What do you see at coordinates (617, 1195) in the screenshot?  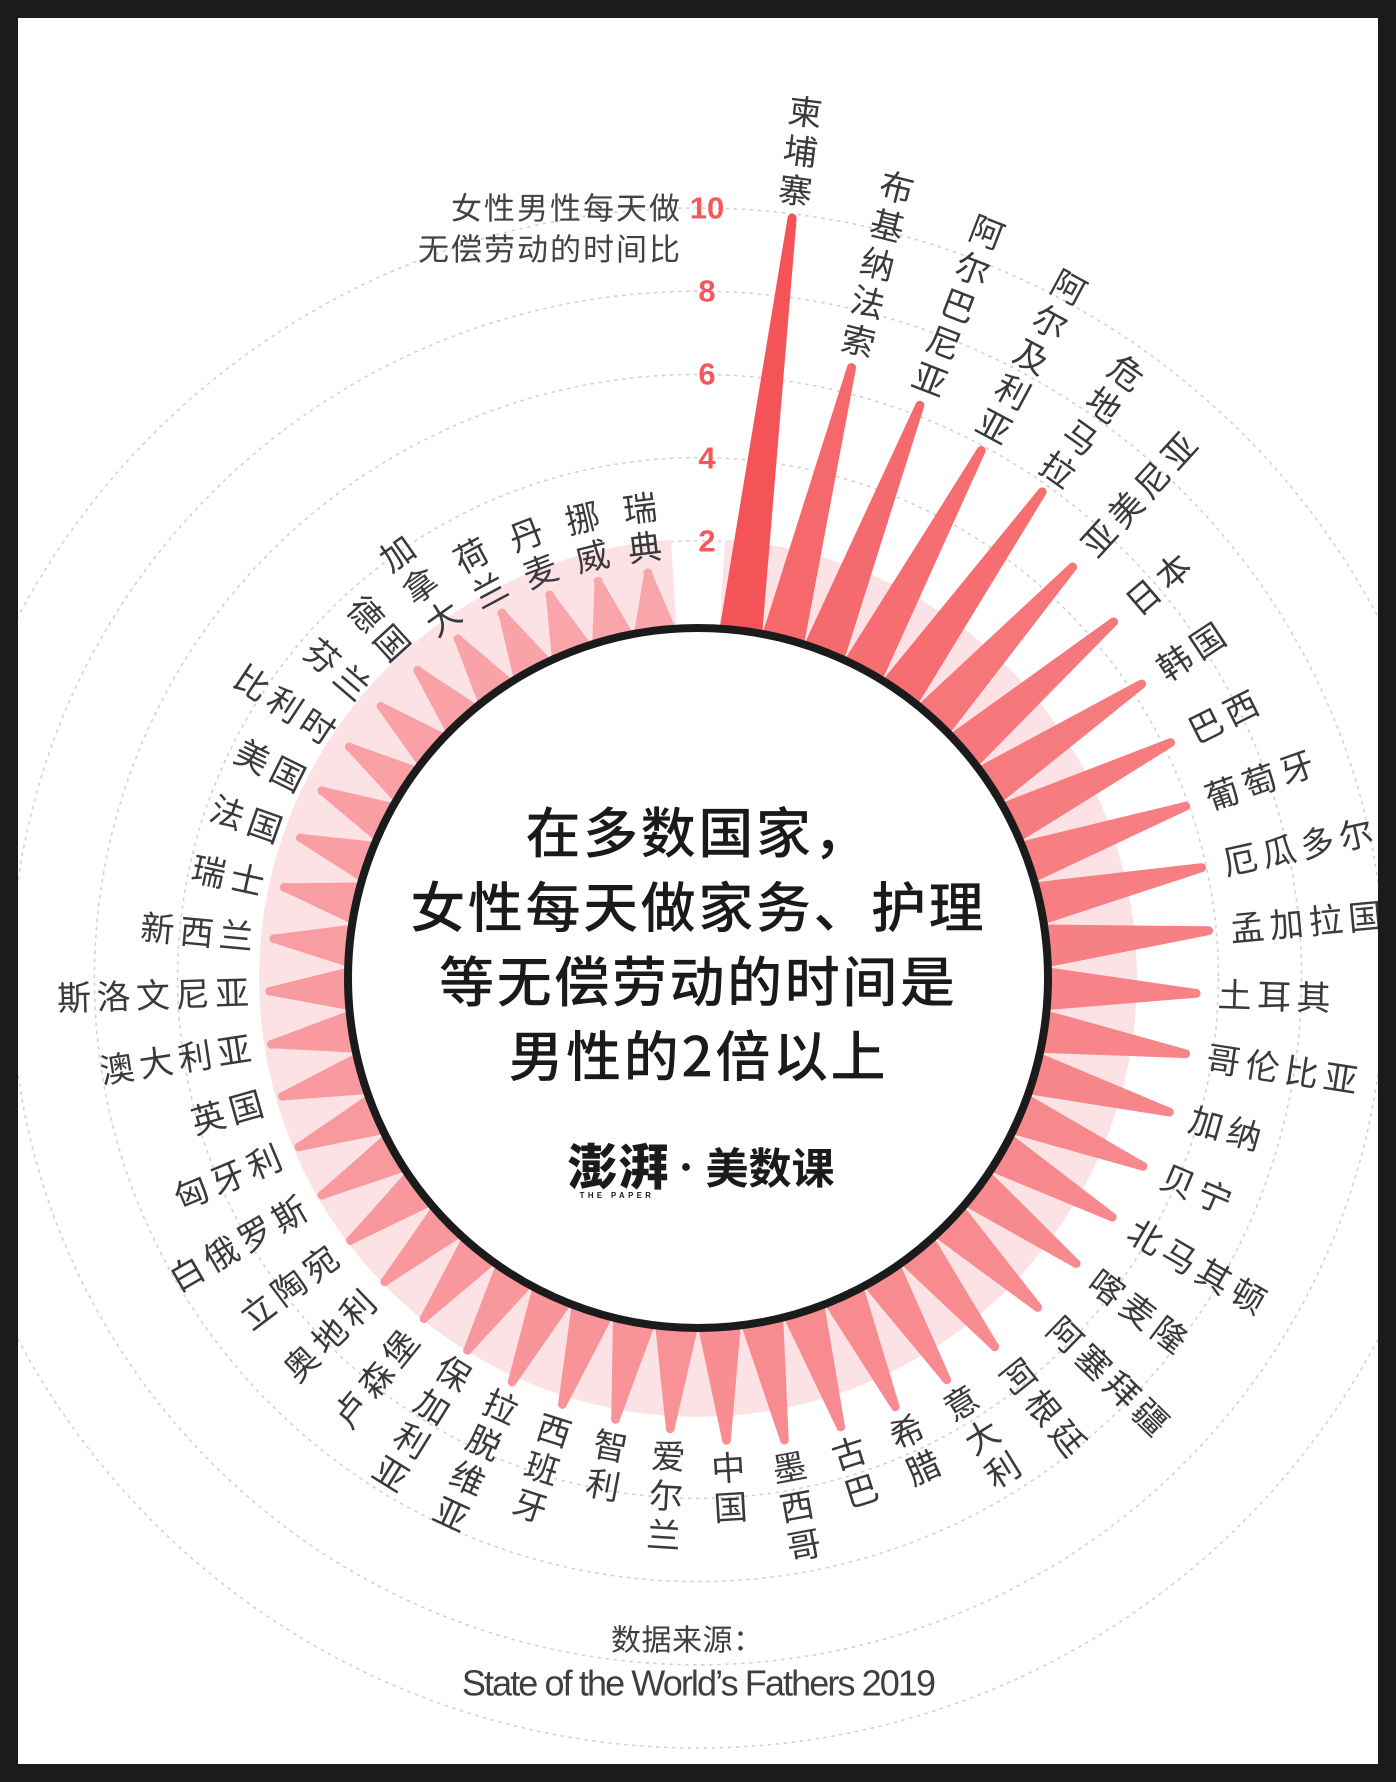 I see `svg-text: THE PAPER` at bounding box center [617, 1195].